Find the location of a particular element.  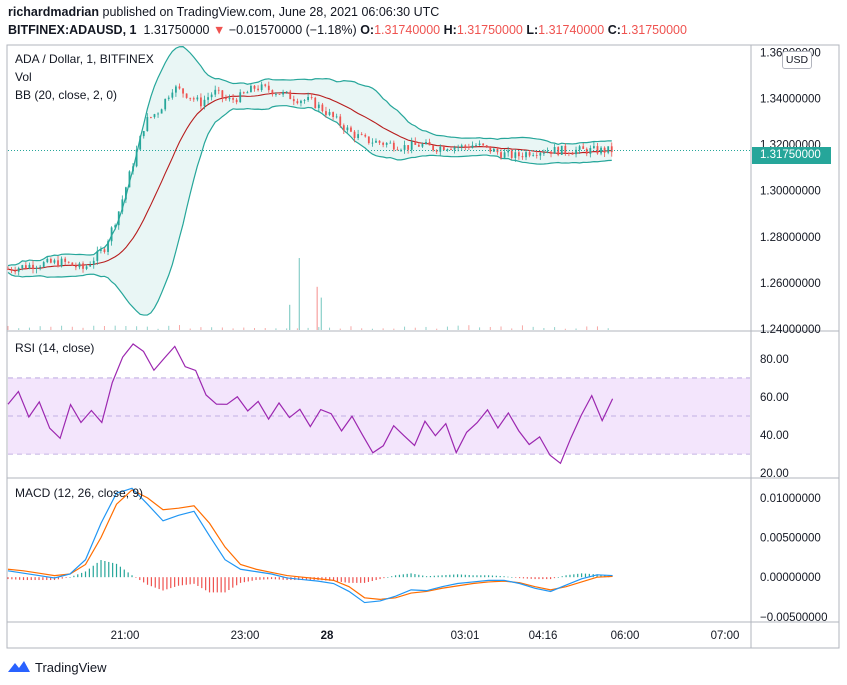

low-value: 1.31740000 is located at coordinates (571, 30).